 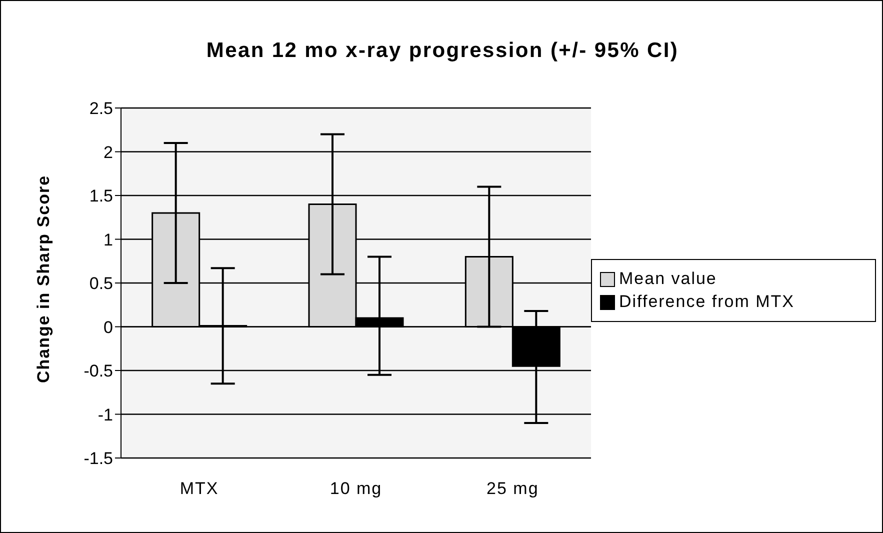 What do you see at coordinates (668, 279) in the screenshot?
I see `legend-label: Mean value` at bounding box center [668, 279].